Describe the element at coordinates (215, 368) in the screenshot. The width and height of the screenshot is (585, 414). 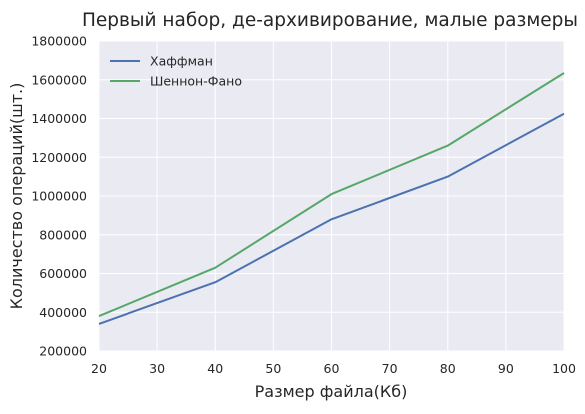
I see `x-tick-label: 40` at that location.